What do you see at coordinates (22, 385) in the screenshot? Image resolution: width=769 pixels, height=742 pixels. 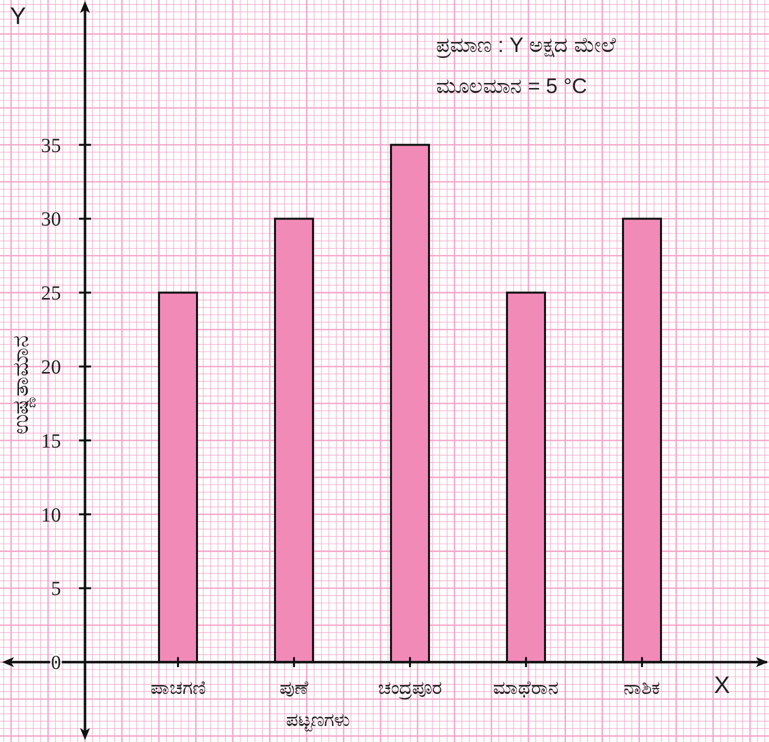 I see `y-axis-title: ಉಷ್ಣತಾಮಾನ` at bounding box center [22, 385].